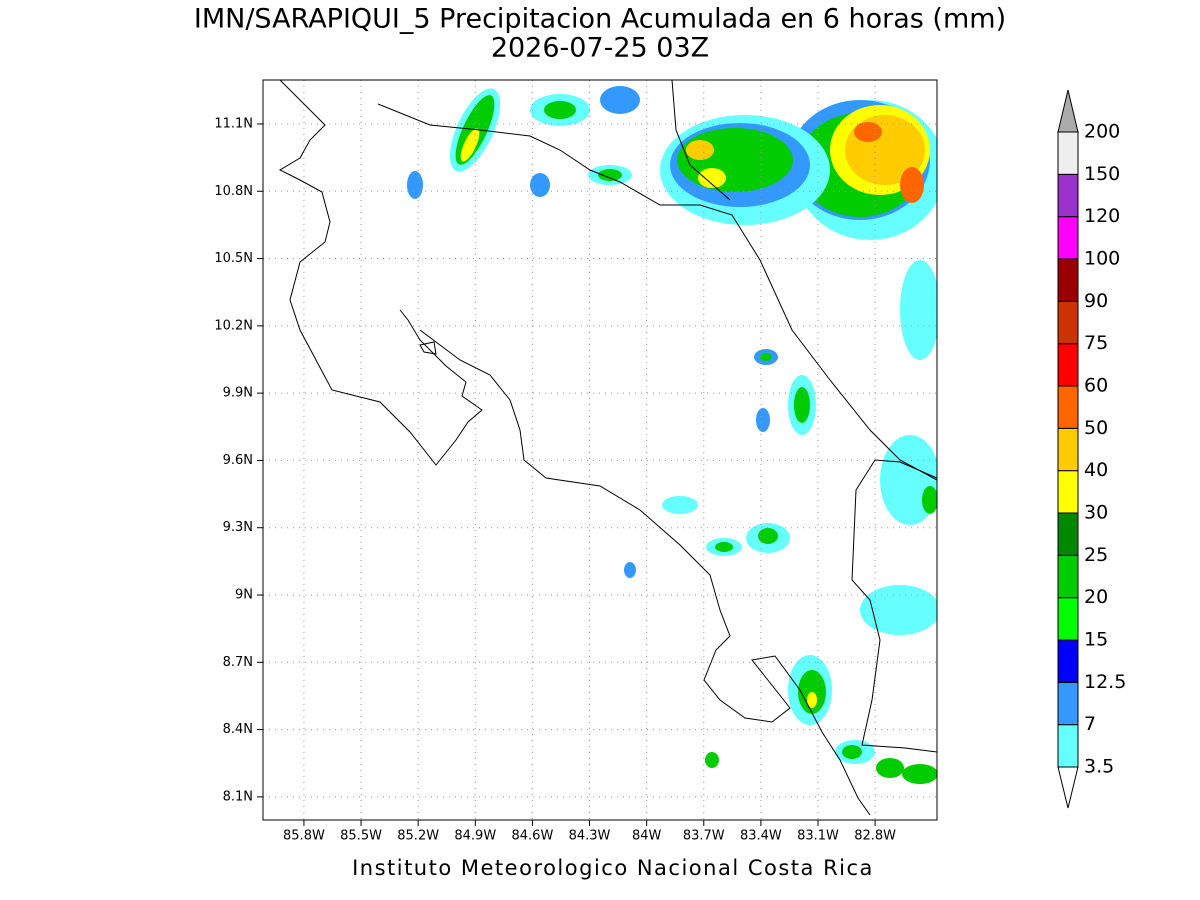  What do you see at coordinates (1102, 174) in the screenshot?
I see `colorbar-label: 150` at bounding box center [1102, 174].